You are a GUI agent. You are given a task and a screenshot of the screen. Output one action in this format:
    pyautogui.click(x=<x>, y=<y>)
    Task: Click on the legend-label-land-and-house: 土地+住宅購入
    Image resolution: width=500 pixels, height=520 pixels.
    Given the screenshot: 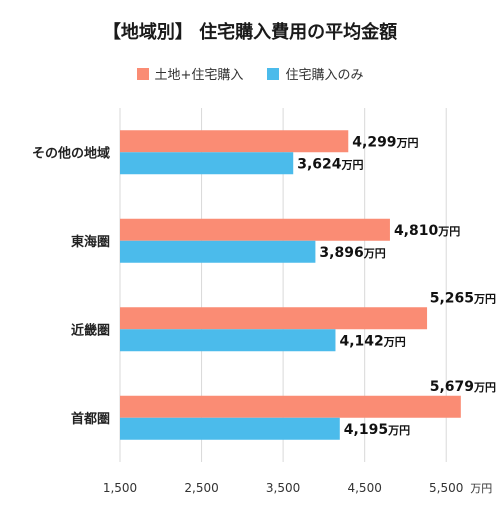 What is the action you would take?
    pyautogui.click(x=199, y=75)
    